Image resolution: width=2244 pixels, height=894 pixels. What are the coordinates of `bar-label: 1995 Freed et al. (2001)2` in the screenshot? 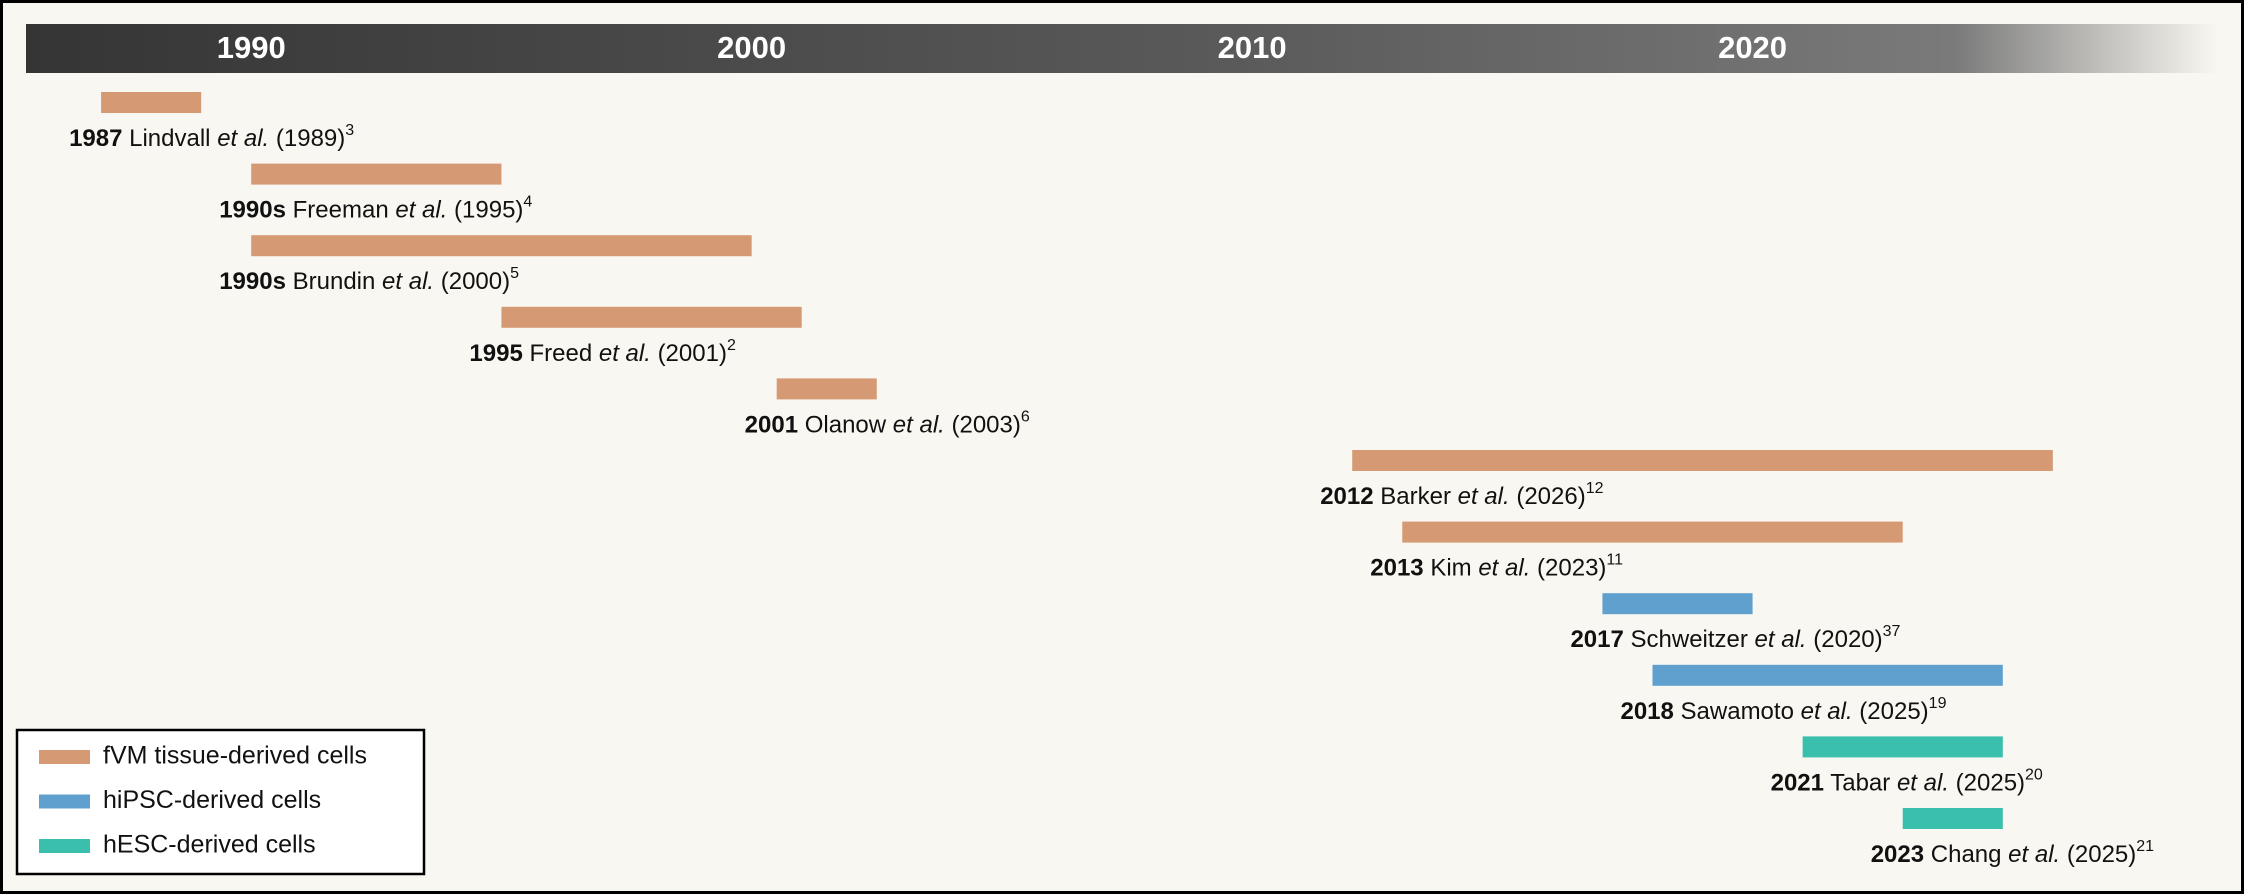 It's located at (602, 352).